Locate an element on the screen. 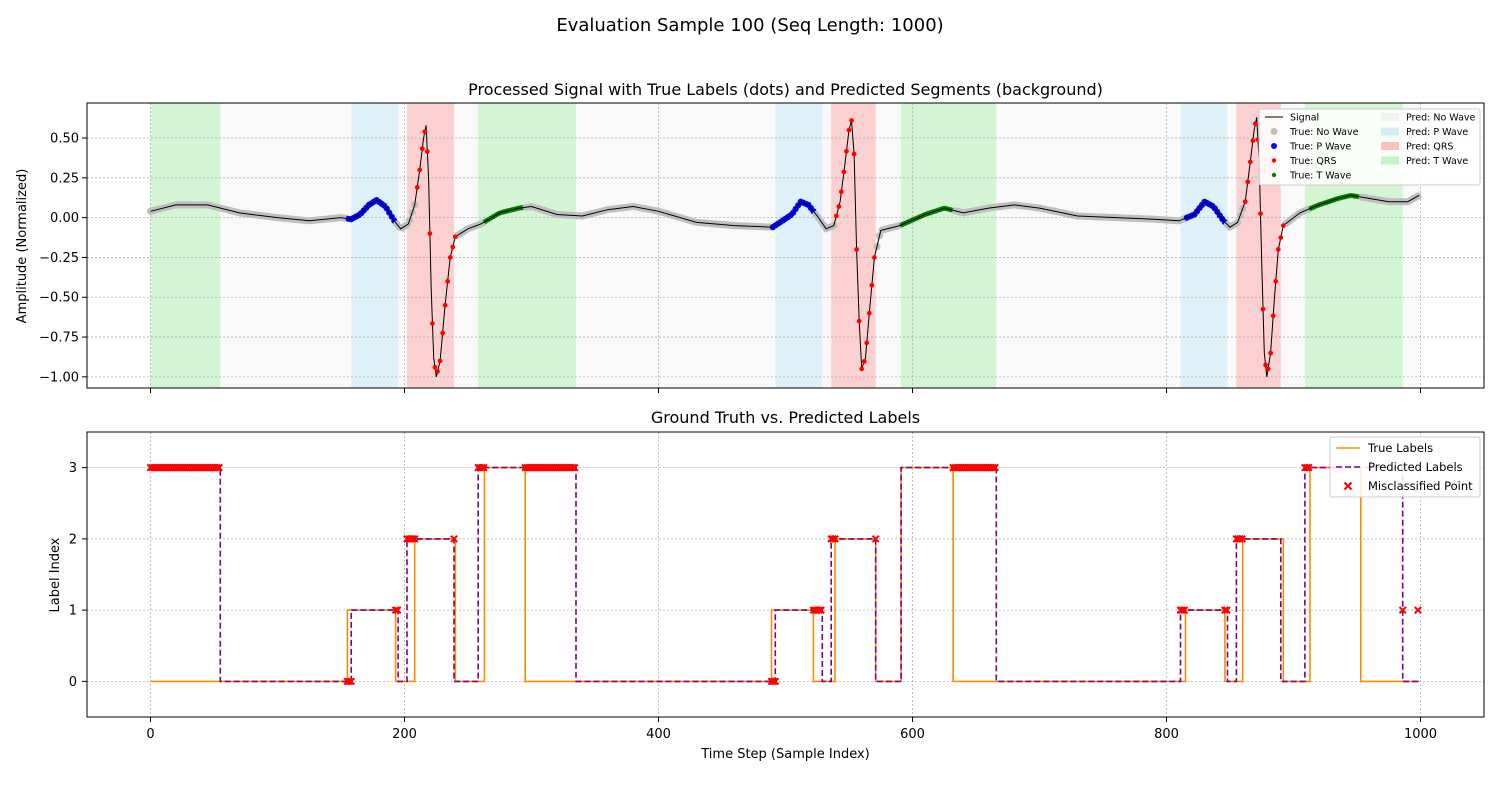  signal-legend-entry-1-swatch is located at coordinates (1274, 131).